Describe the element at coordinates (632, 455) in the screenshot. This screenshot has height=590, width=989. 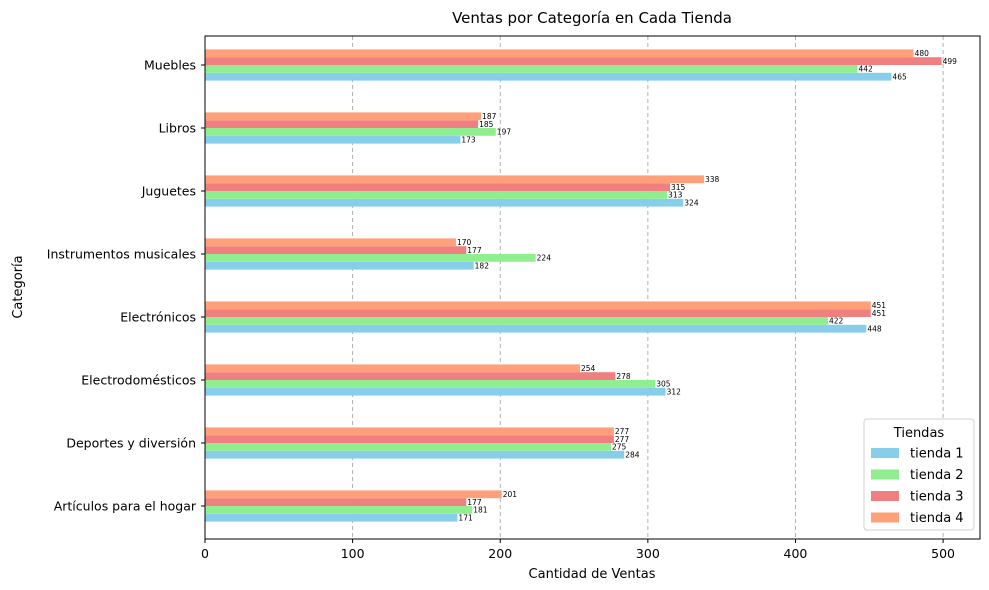
I see `data-label: 284` at that location.